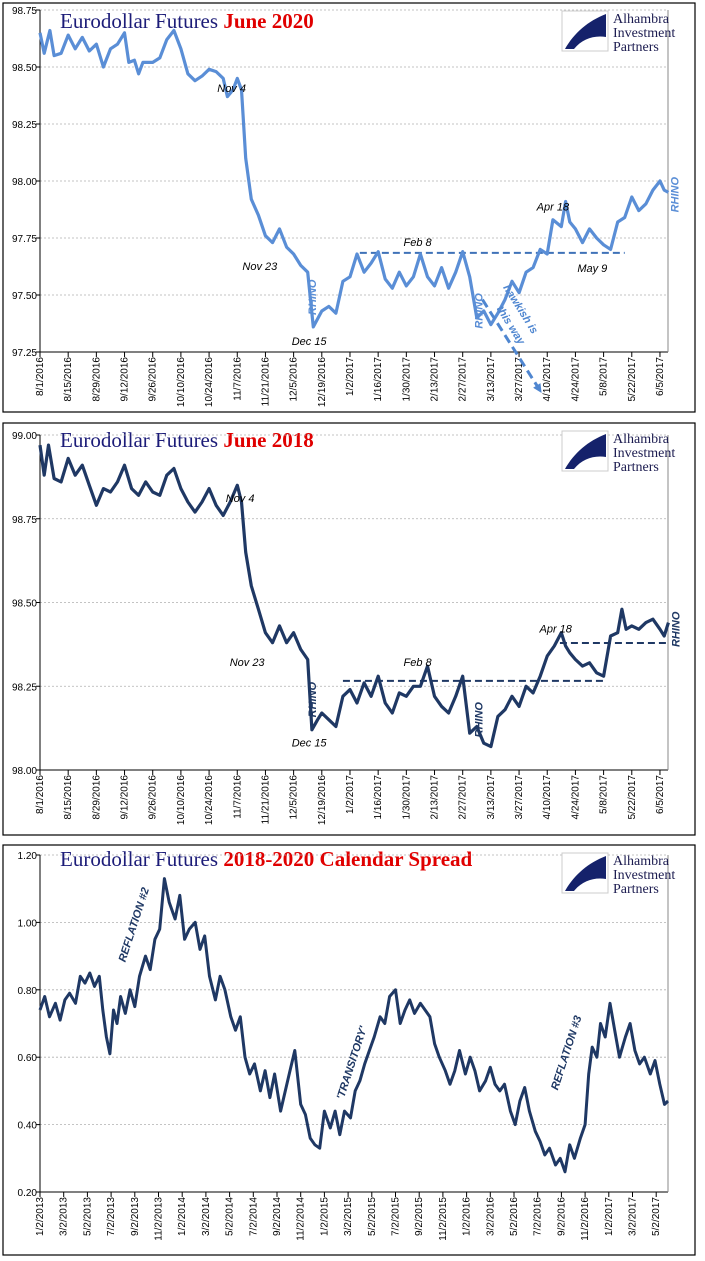 This screenshot has width=705, height=1261. Describe the element at coordinates (141, 859) in the screenshot. I see `chart-title-main: Eurodollar Futures` at that location.